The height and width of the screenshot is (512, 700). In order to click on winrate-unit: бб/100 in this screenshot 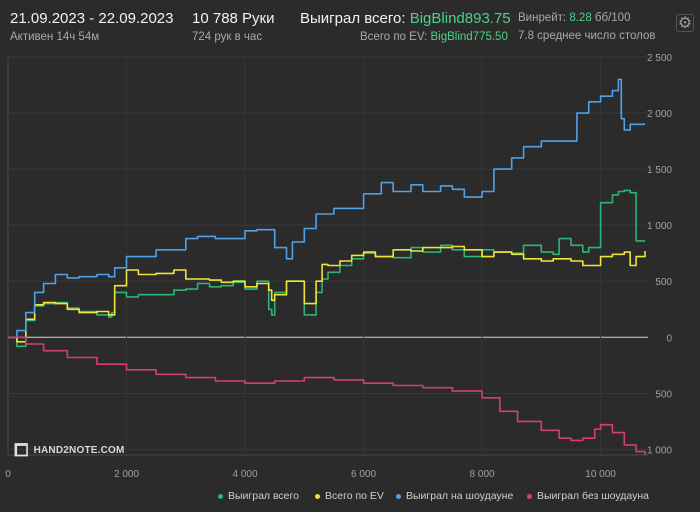, I will do `click(612, 18)`.